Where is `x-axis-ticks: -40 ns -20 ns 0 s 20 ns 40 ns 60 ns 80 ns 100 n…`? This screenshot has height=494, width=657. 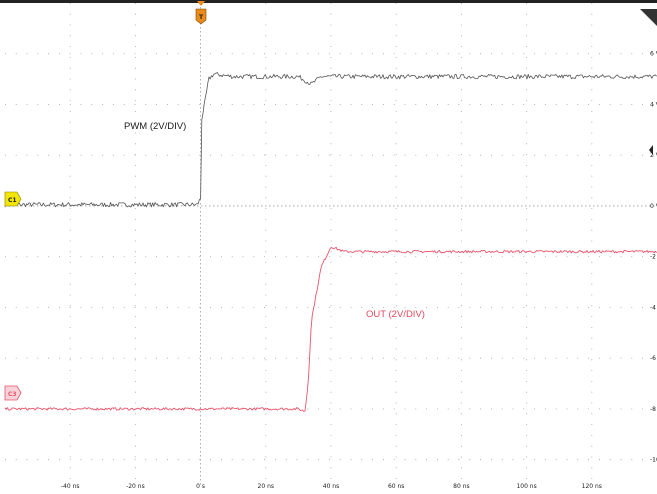
x-axis-ticks: -40 ns -20 ns 0 s 20 ns 40 ns 60 ns 80 ns 100 n… is located at coordinates (331, 486).